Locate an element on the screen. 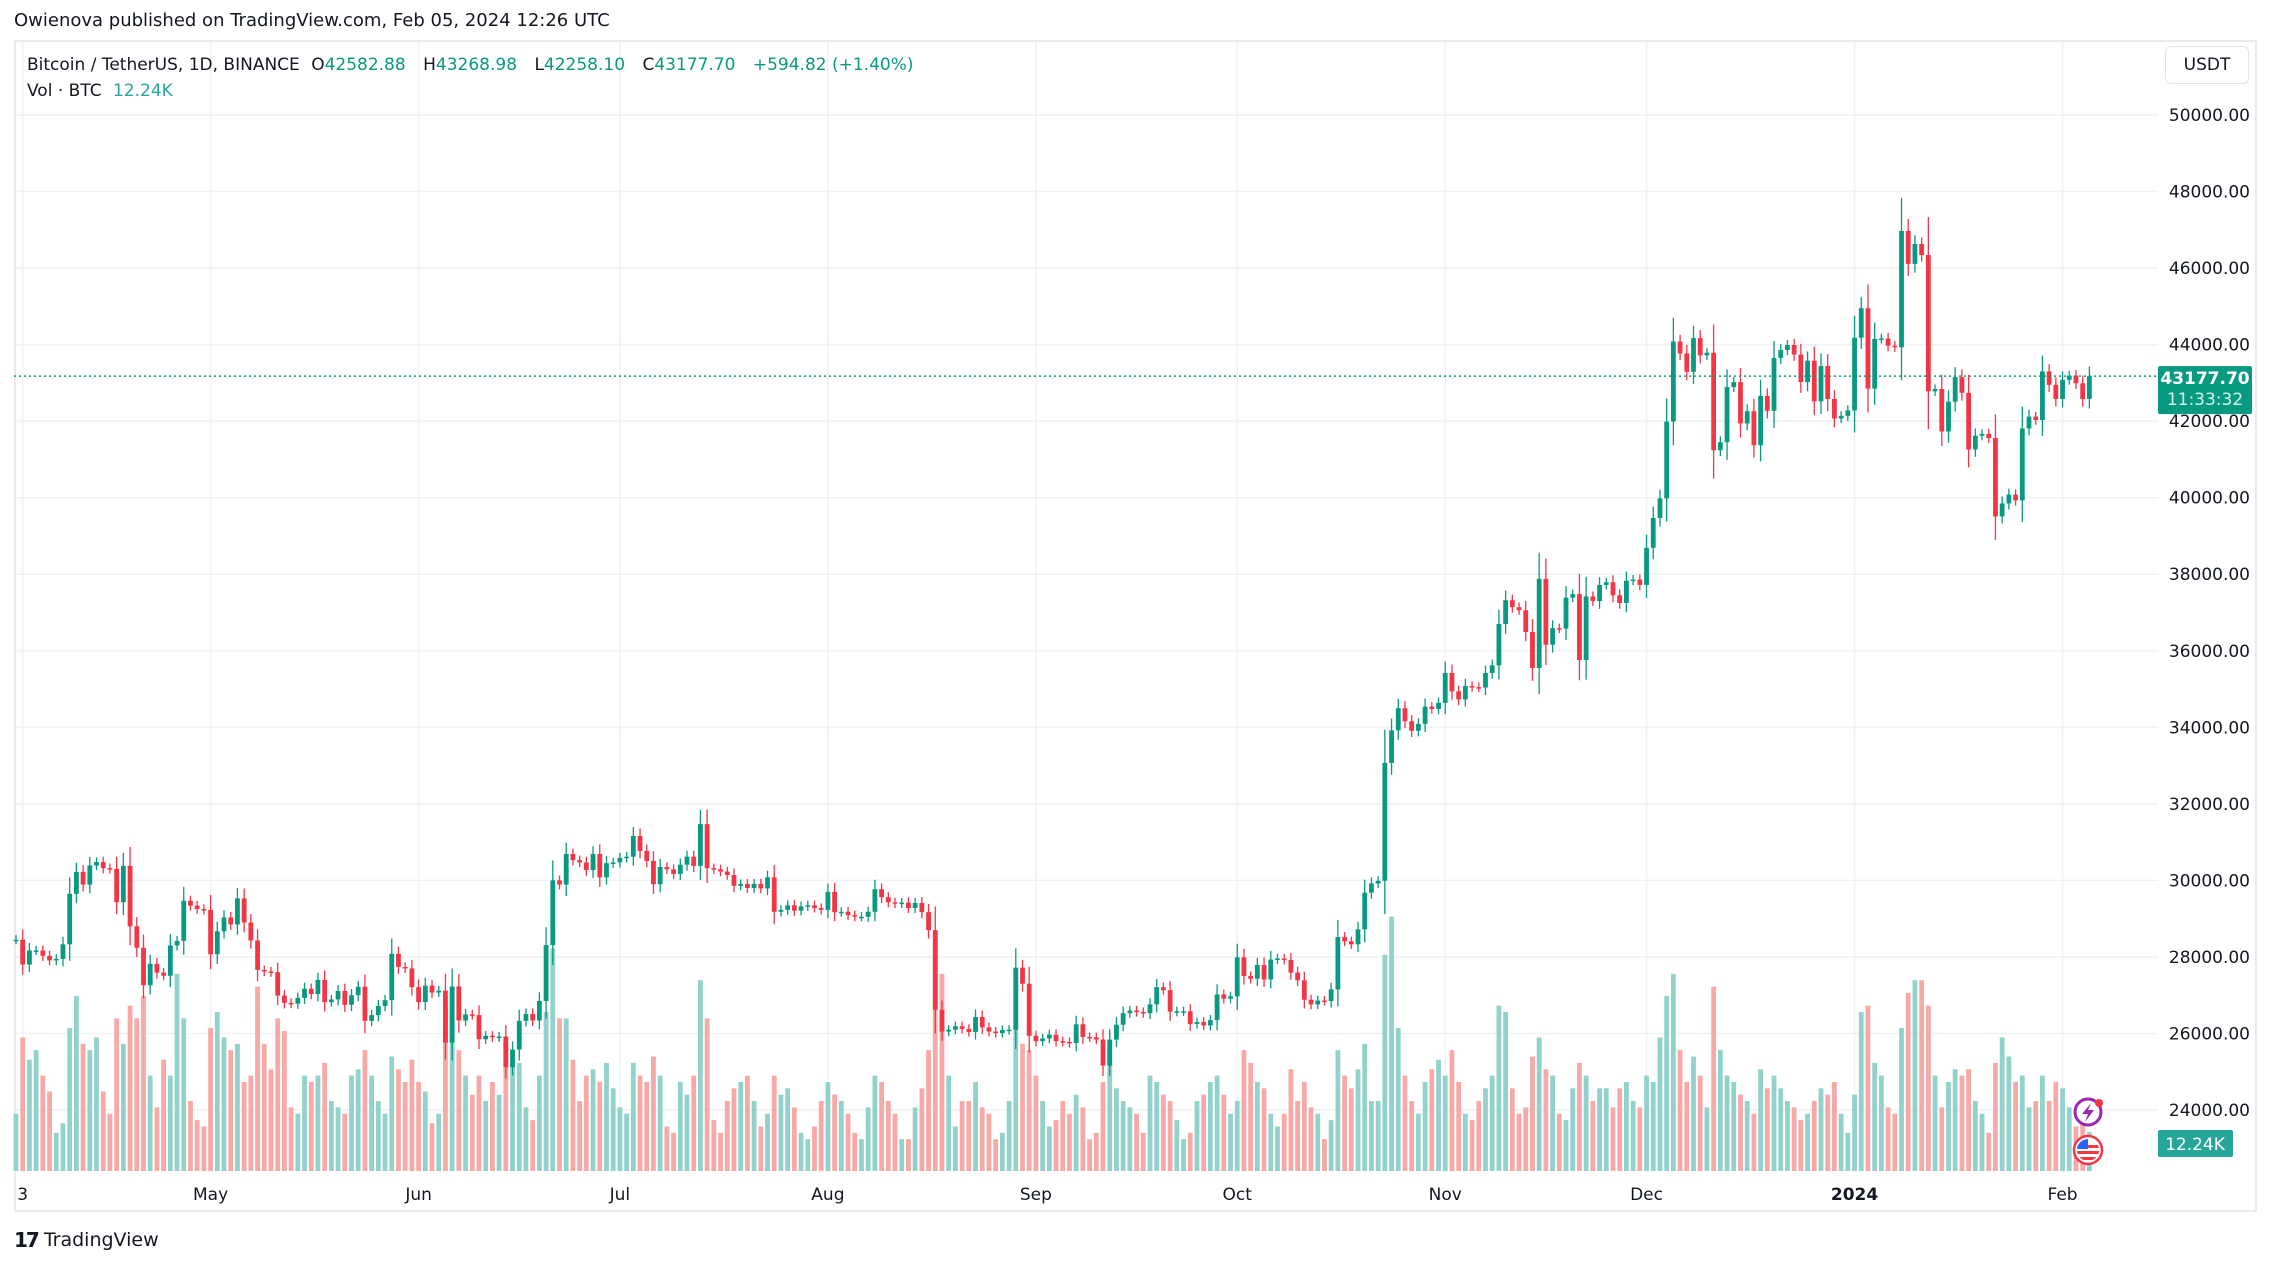 This screenshot has width=2273, height=1266. symbol-title: Bitcoin / TetherUS, 1D, BINANCE is located at coordinates (163, 65).